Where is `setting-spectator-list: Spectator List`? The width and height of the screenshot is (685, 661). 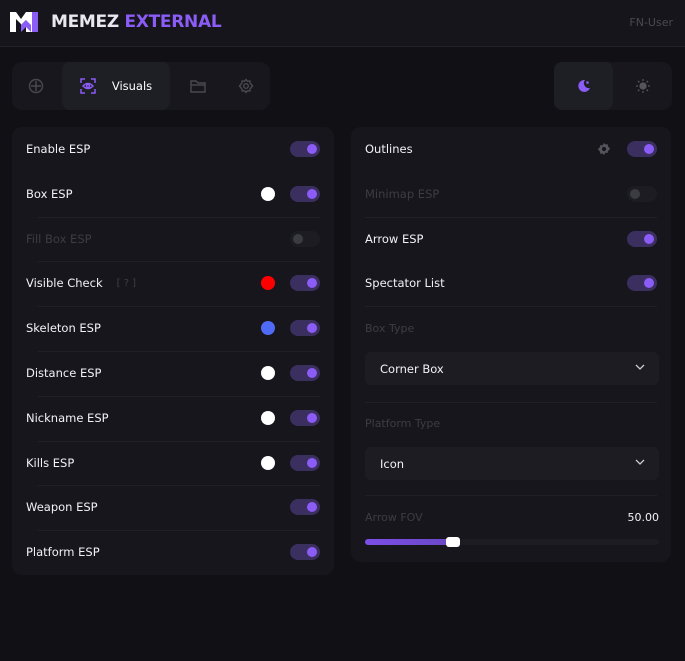
setting-spectator-list: Spectator List is located at coordinates (511, 283).